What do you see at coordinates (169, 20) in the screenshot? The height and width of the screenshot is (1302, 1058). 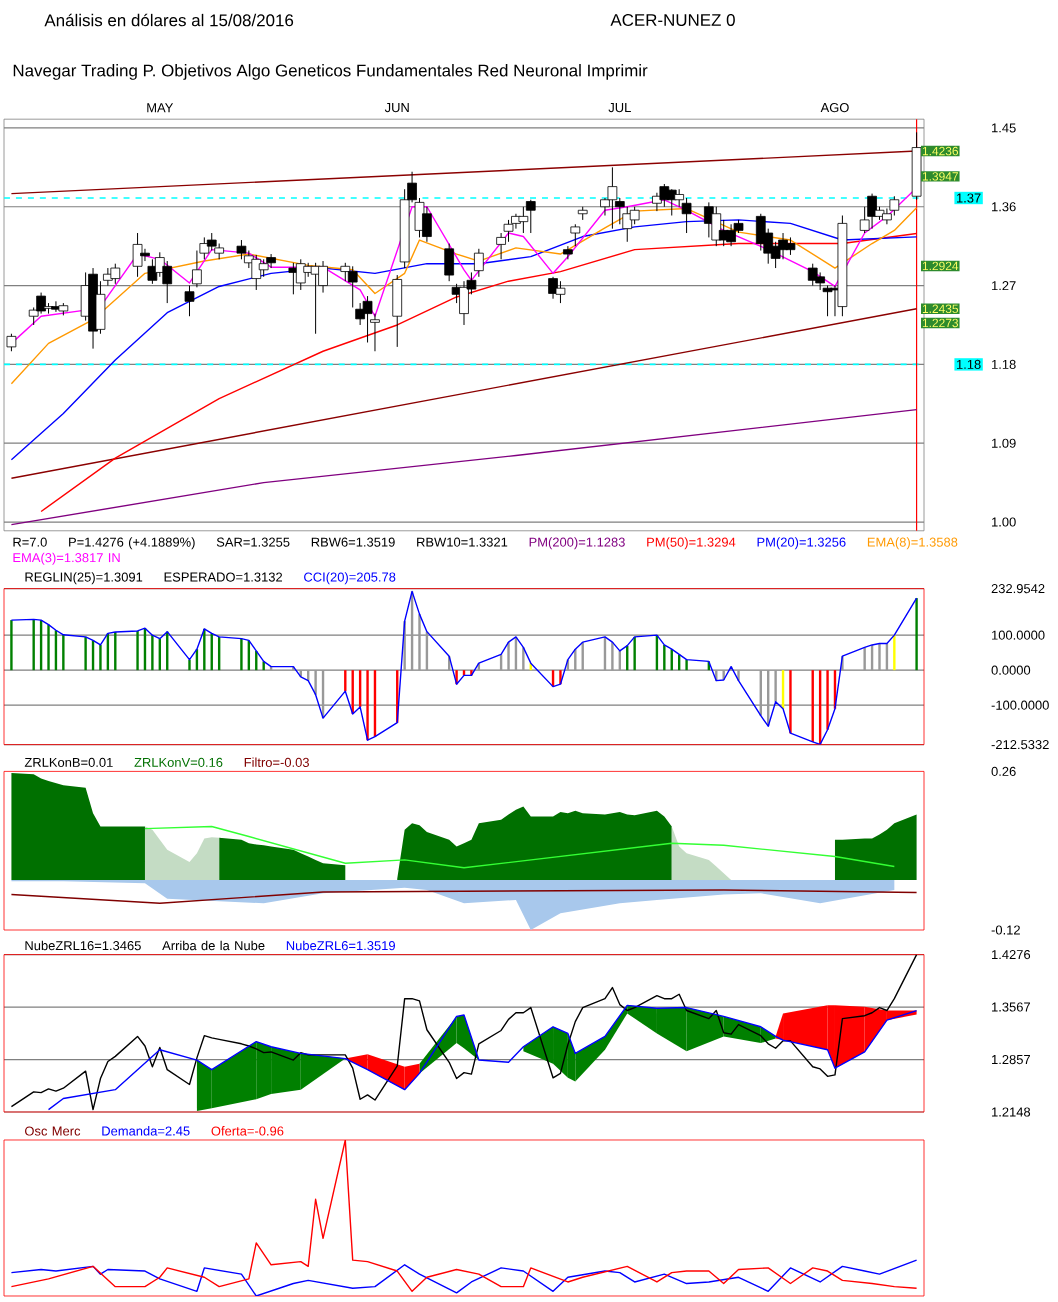 I see `chart-title: Análisis en dólares al 15/08/2016` at bounding box center [169, 20].